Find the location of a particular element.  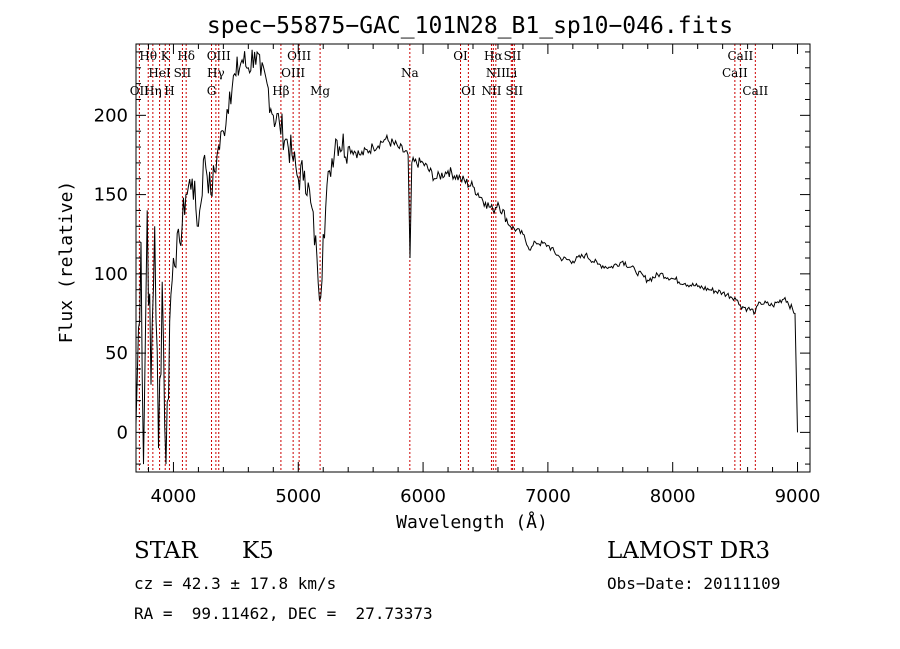

y-tick-label-150: 150 is located at coordinates (111, 195).